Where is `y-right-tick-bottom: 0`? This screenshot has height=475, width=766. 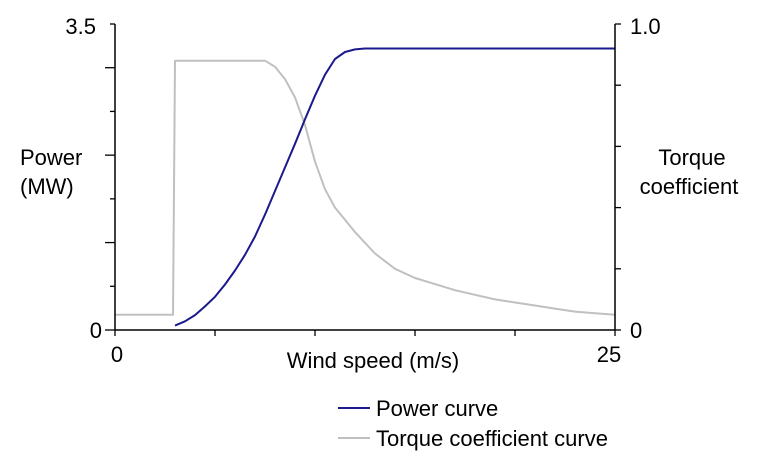 y-right-tick-bottom: 0 is located at coordinates (636, 330).